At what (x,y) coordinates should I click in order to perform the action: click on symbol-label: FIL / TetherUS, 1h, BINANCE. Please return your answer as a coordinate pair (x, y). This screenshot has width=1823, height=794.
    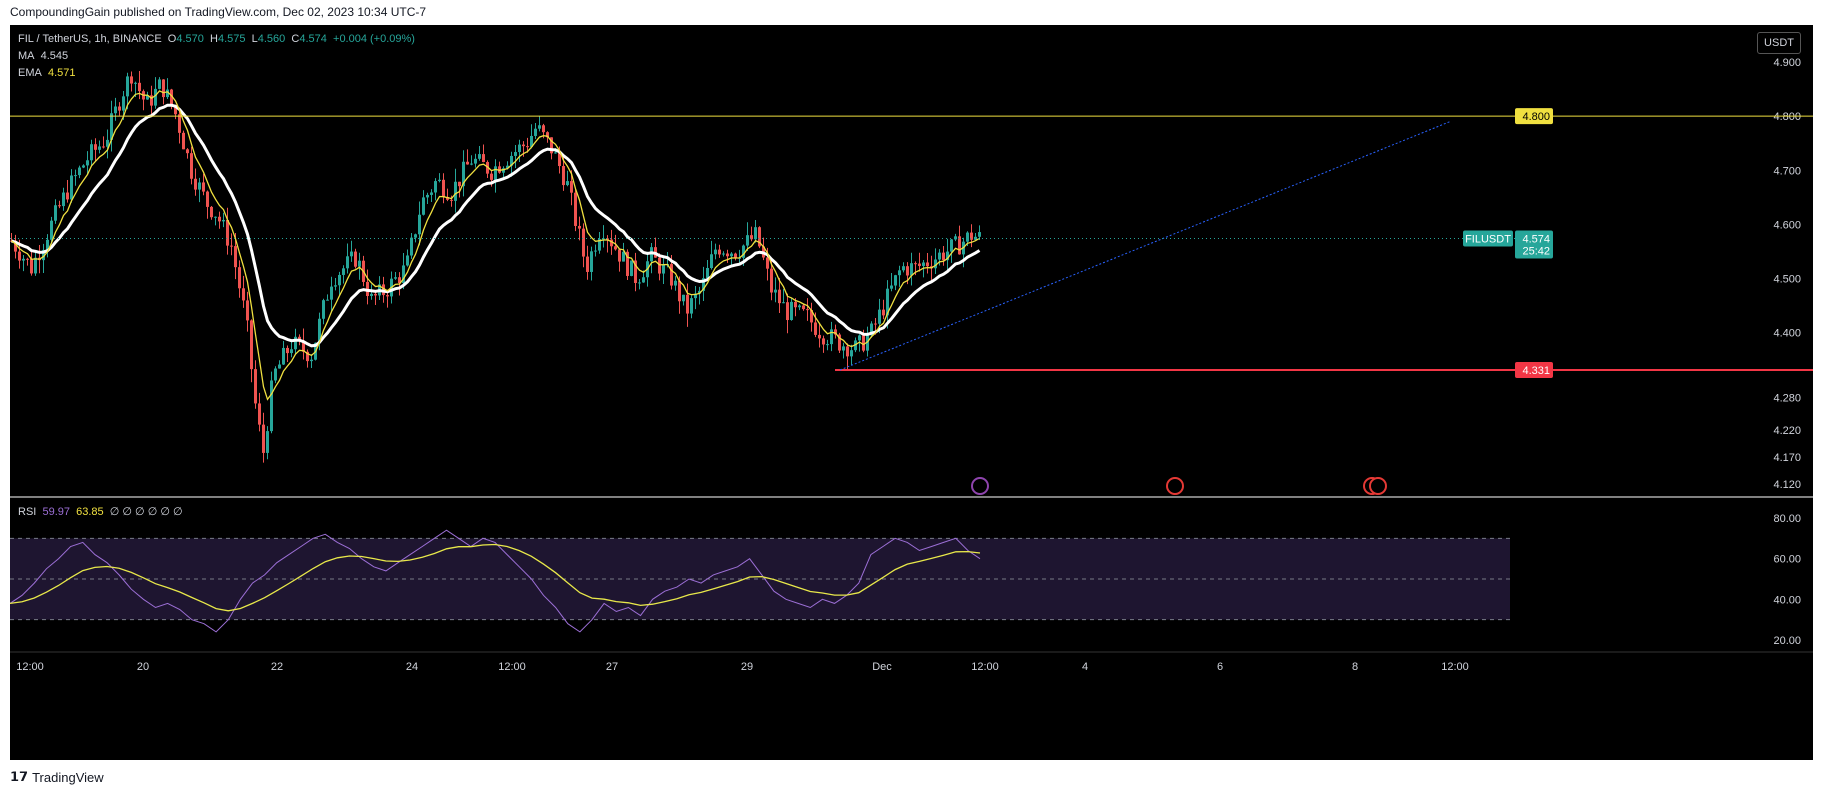
    Looking at the image, I should click on (90, 39).